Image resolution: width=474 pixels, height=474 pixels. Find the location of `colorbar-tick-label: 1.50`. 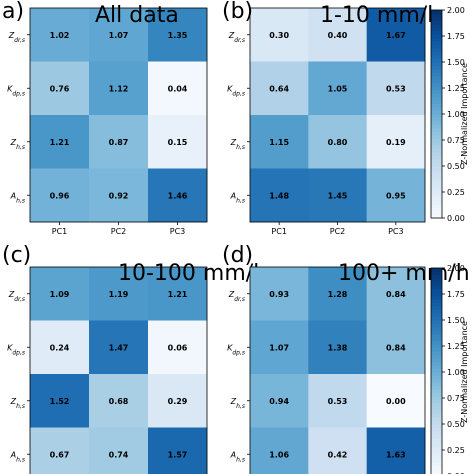

colorbar-tick-label: 1.50 is located at coordinates (456, 62).